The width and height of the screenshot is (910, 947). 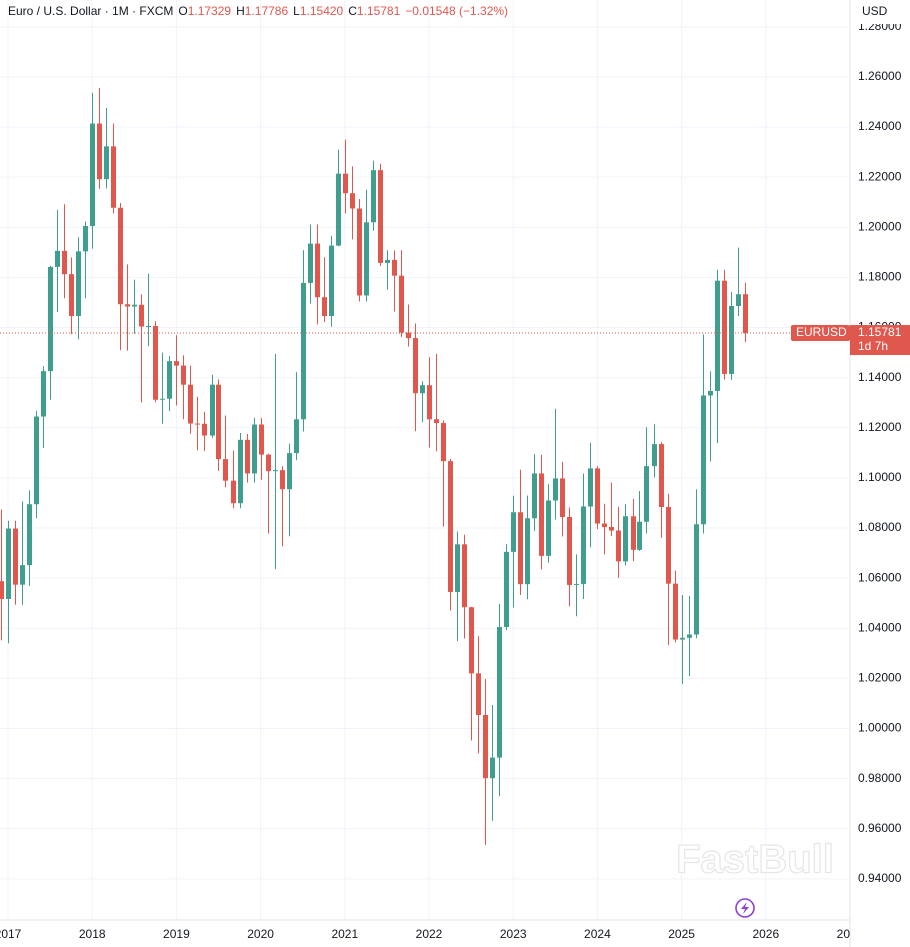 I want to click on watermark: FastBull, so click(x=755, y=860).